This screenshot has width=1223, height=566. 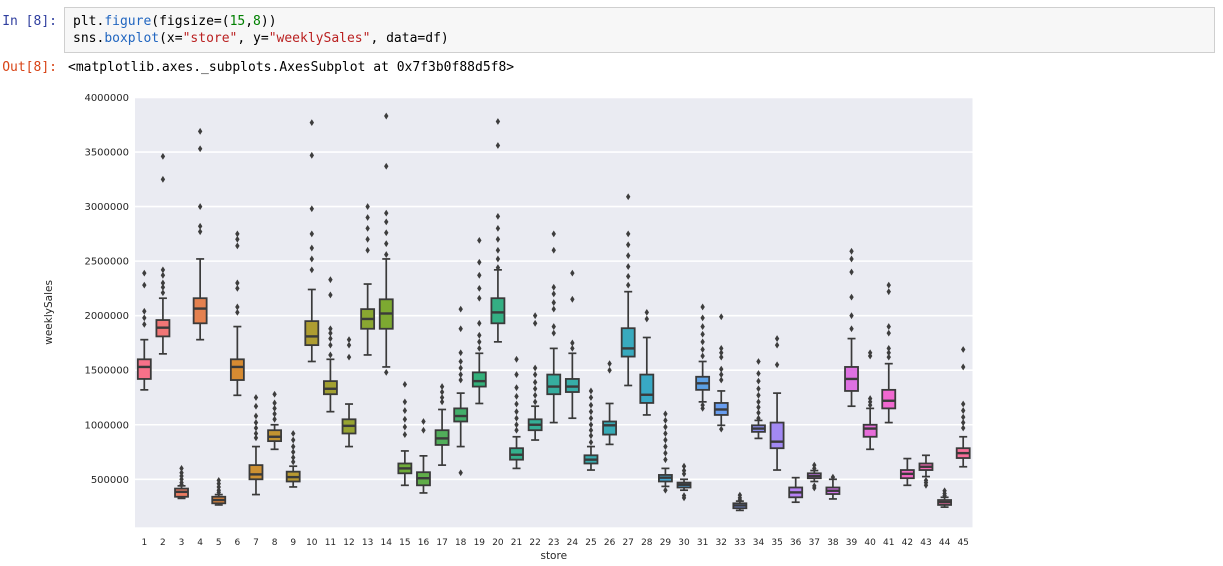 I want to click on xtick-label: 23, so click(x=553, y=543).